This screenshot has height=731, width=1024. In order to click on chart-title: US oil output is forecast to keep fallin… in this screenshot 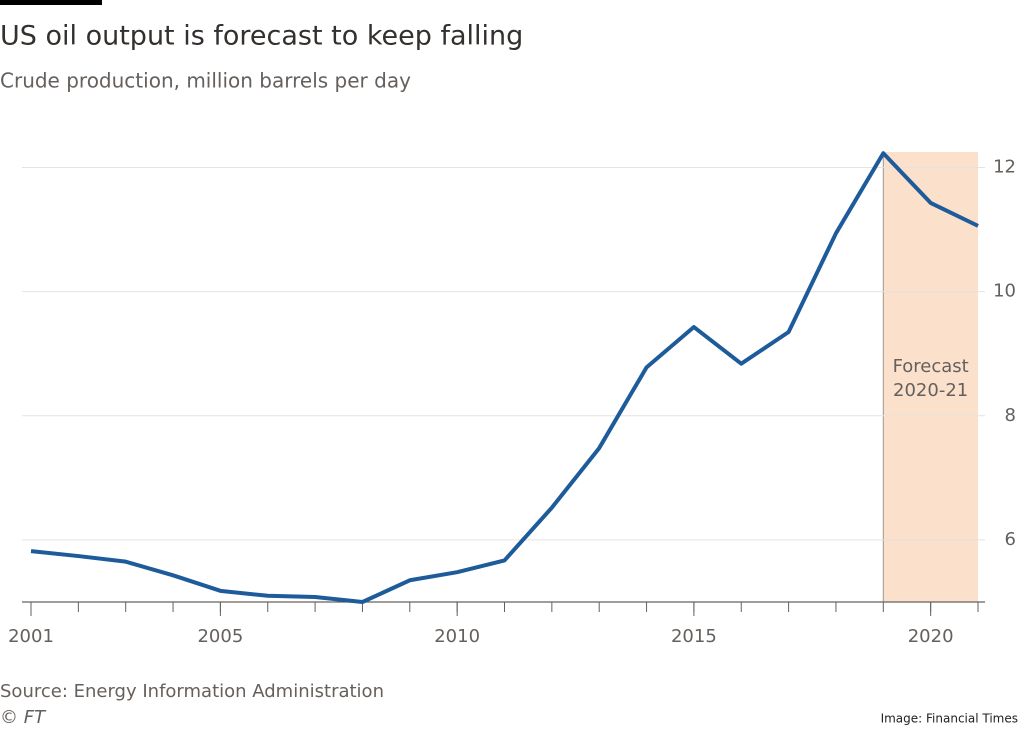, I will do `click(261, 36)`.